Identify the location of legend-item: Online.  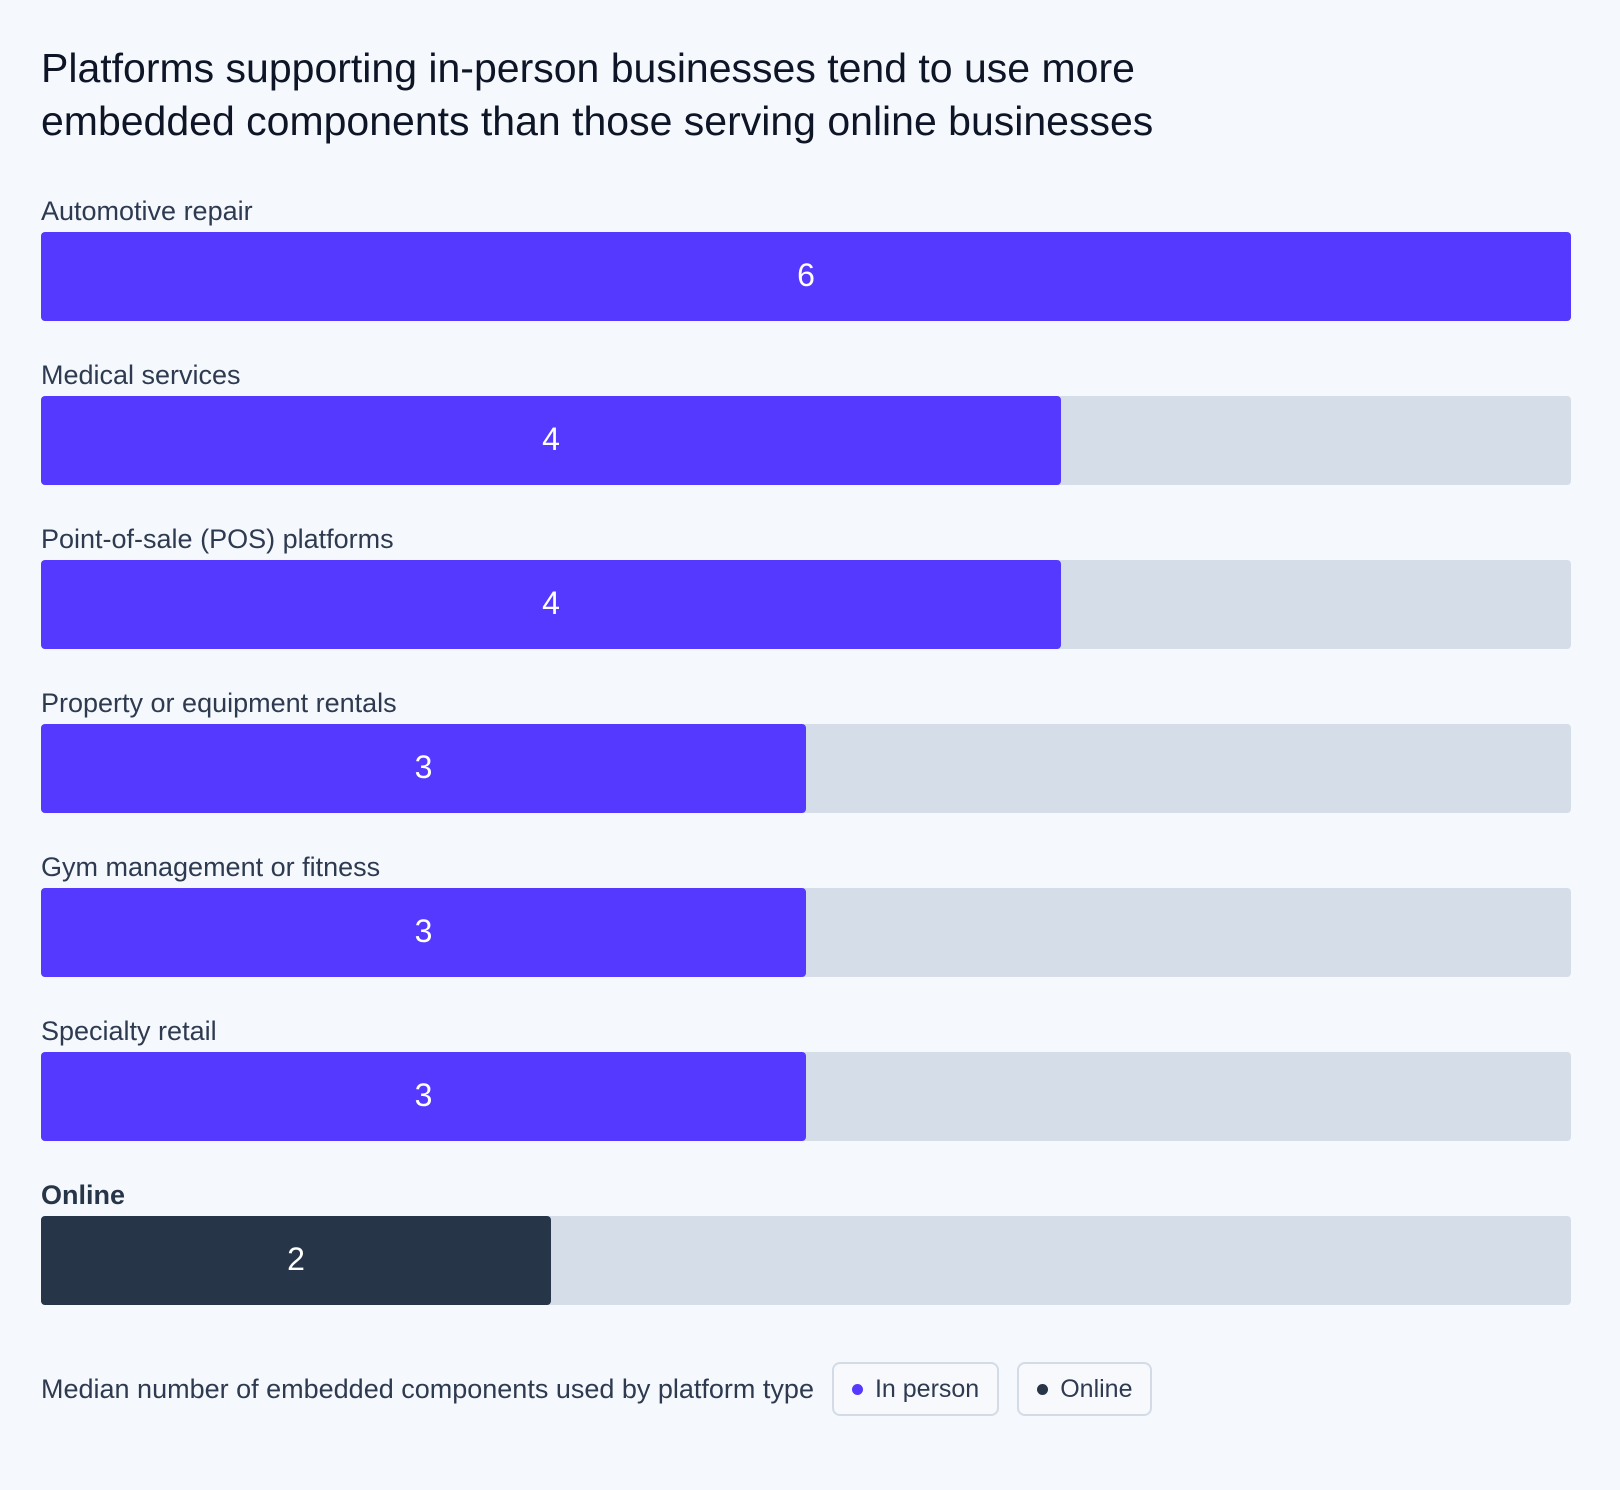
(1085, 1389).